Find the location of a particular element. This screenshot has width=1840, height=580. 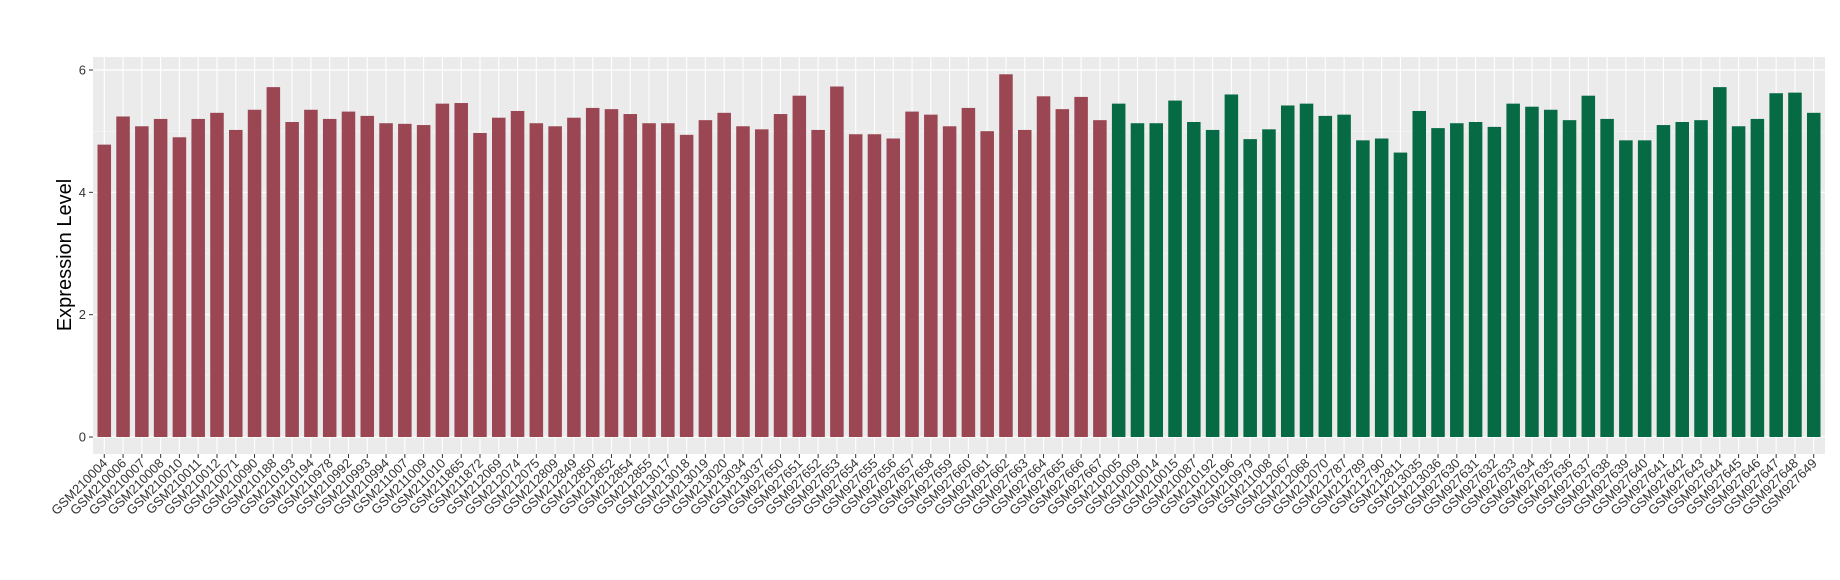

bar-GSM210188 is located at coordinates (273, 262).